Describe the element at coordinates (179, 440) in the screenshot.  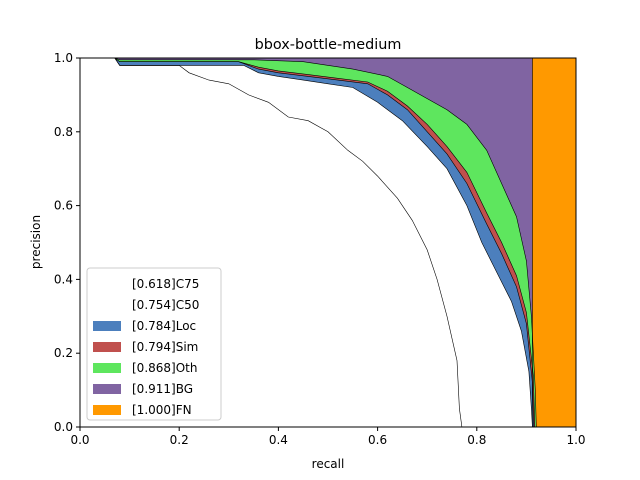
I see `x-tick-label: 0.2` at that location.